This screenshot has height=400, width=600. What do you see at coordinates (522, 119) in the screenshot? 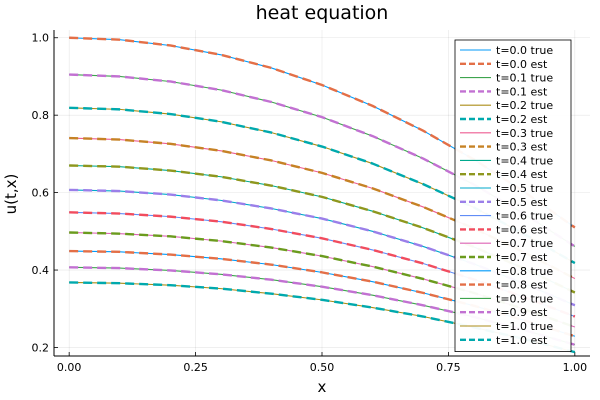
I see `legend-entry: t=0.2 est` at bounding box center [522, 119].